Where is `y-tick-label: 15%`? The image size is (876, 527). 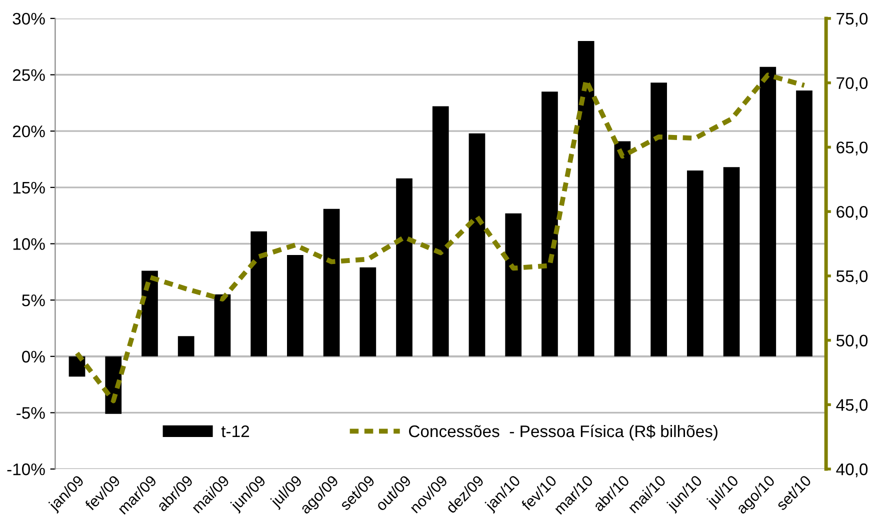
y-tick-label: 15% is located at coordinates (29, 188).